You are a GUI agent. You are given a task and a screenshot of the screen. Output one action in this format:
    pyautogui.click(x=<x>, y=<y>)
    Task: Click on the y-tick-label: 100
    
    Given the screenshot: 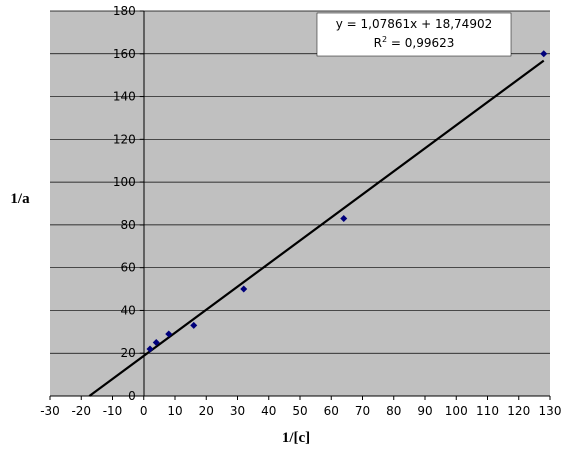 What is the action you would take?
    pyautogui.click(x=124, y=182)
    